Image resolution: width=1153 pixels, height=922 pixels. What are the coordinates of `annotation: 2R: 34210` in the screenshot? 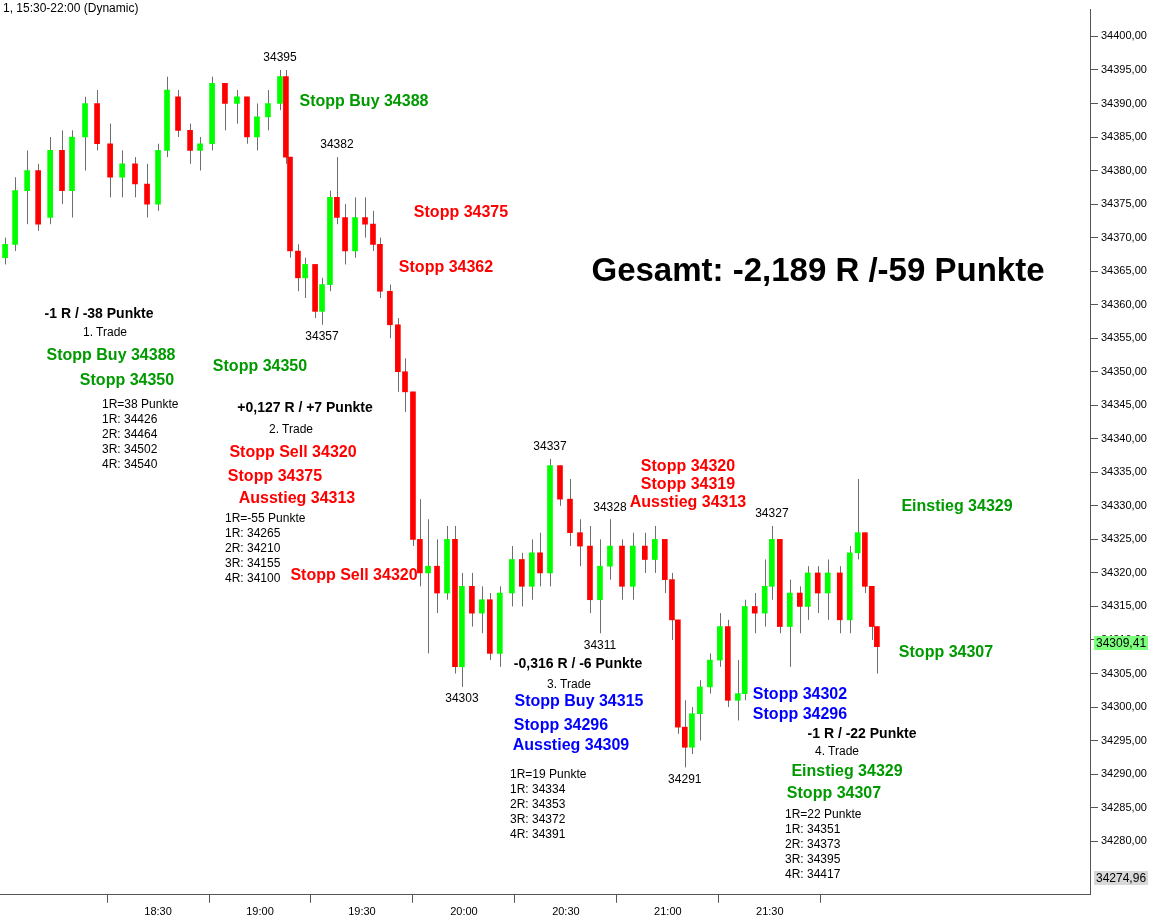 It's located at (253, 548).